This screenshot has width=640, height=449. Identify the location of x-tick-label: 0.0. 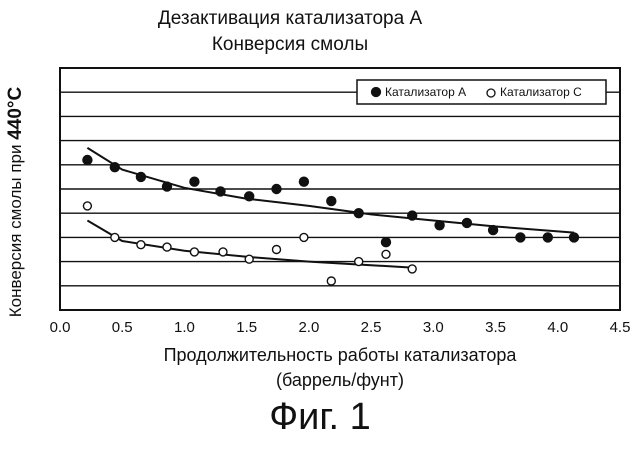
(60, 327).